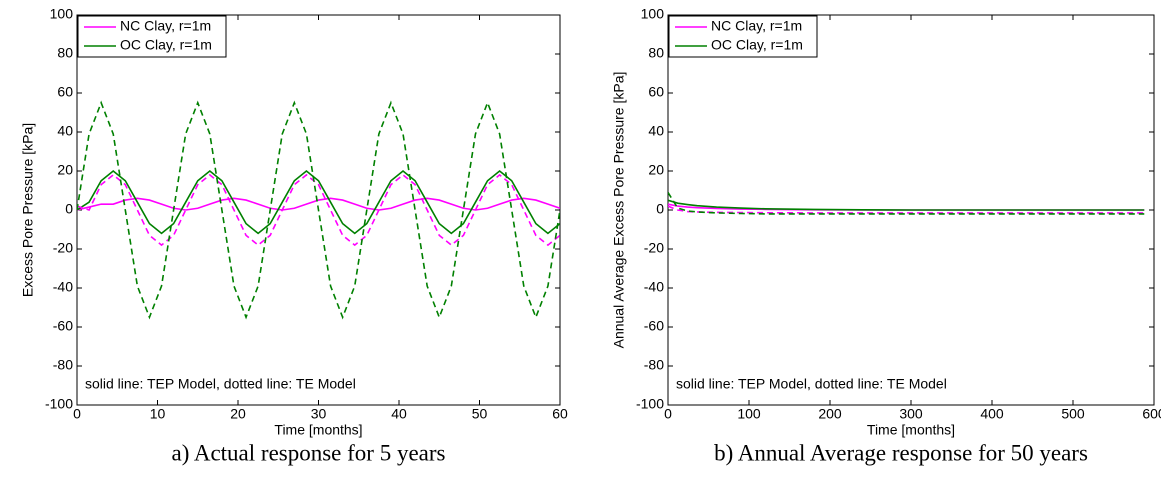 The image size is (1161, 481). What do you see at coordinates (319, 414) in the screenshot?
I see `x-tick-label: 30` at bounding box center [319, 414].